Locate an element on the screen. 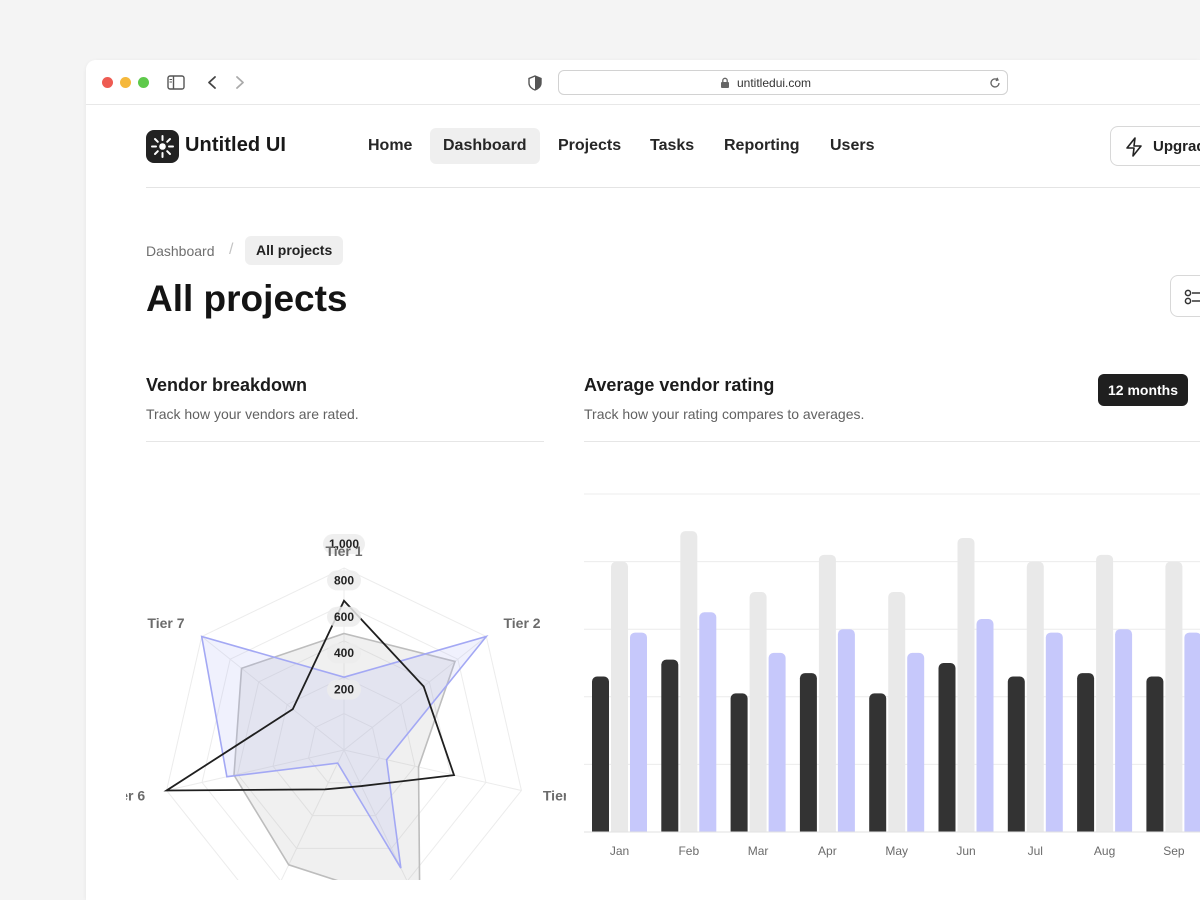 This screenshot has height=900, width=1200. vendor-rating-divider is located at coordinates (892, 441).